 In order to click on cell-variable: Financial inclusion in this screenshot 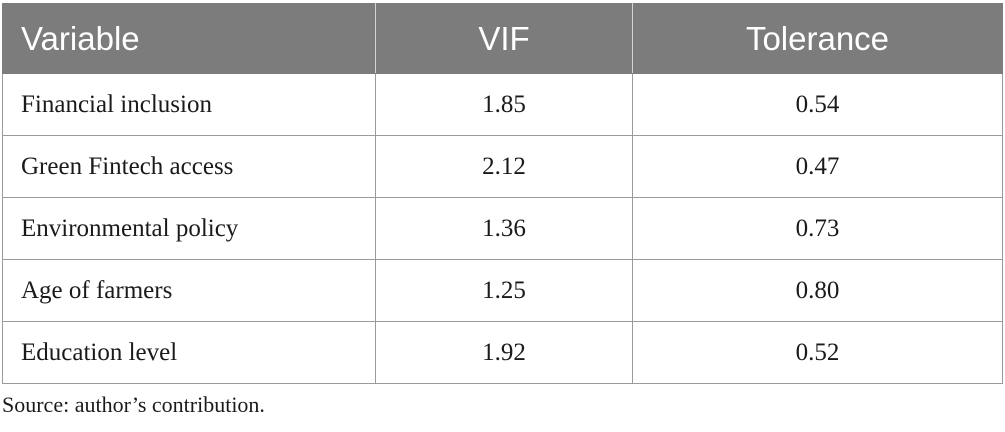, I will do `click(189, 104)`.